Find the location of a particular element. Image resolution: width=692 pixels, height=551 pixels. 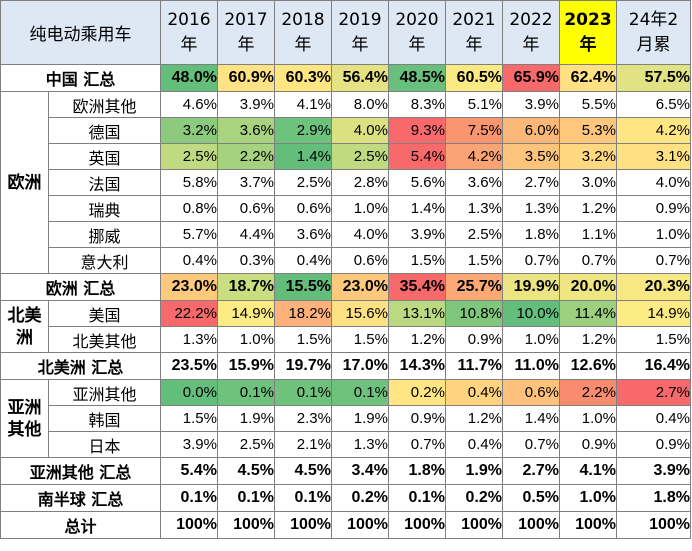

share-value-cell: 3.2% is located at coordinates (189, 130).